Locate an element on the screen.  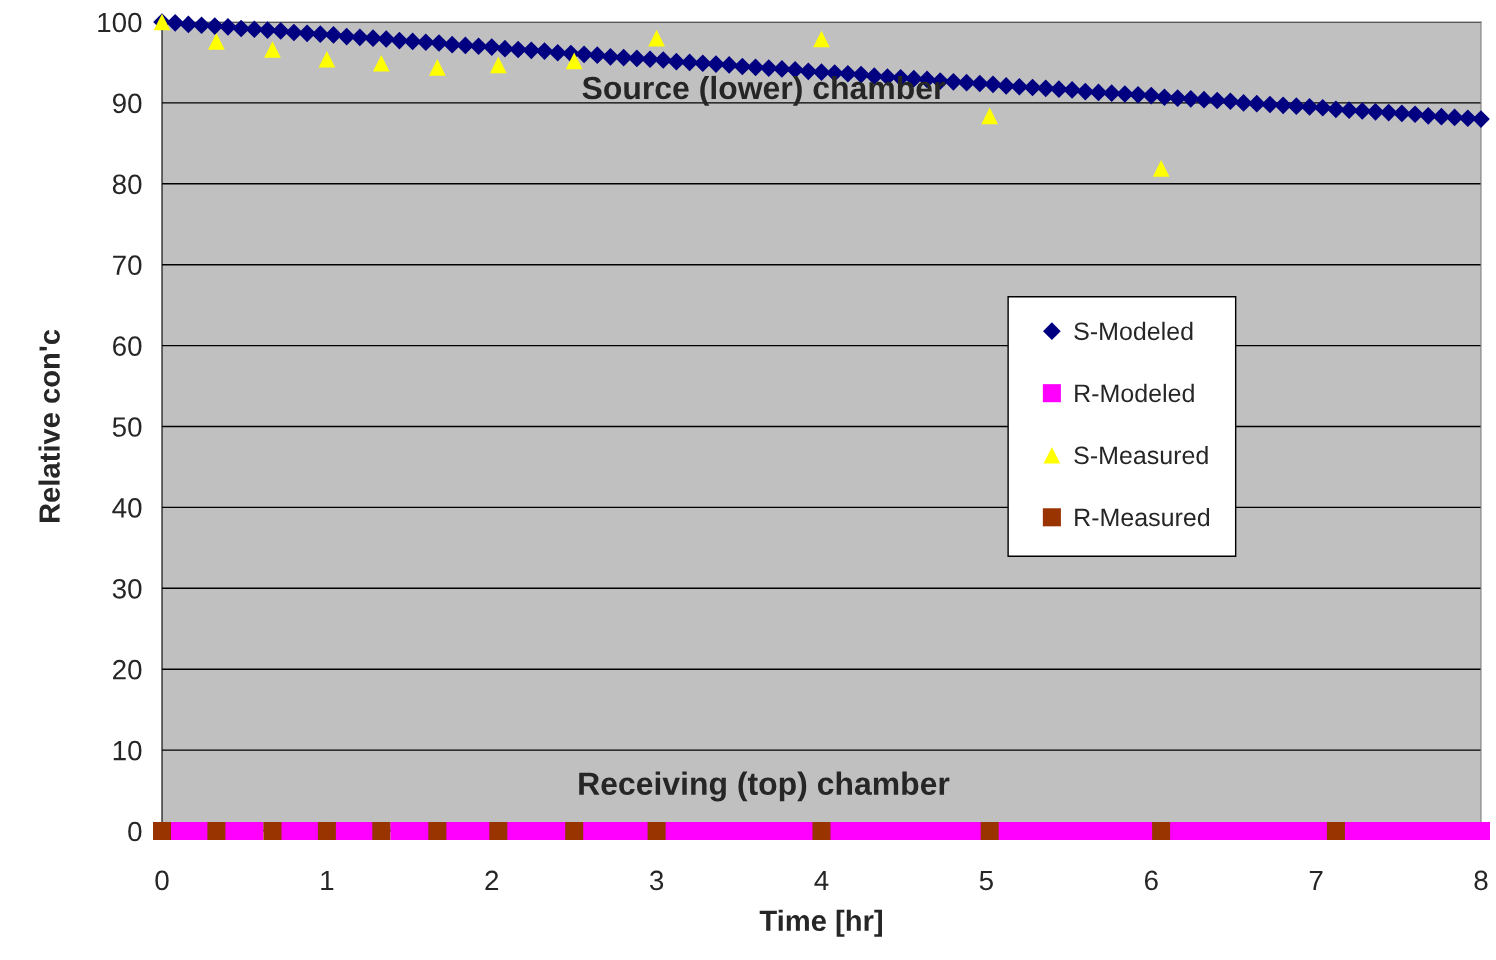
x-tick-label: 5 is located at coordinates (986, 880).